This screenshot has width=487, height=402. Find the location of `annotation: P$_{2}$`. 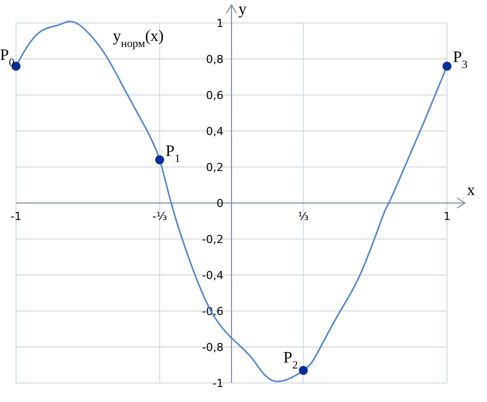

annotation: P$_{2}$ is located at coordinates (290, 360).